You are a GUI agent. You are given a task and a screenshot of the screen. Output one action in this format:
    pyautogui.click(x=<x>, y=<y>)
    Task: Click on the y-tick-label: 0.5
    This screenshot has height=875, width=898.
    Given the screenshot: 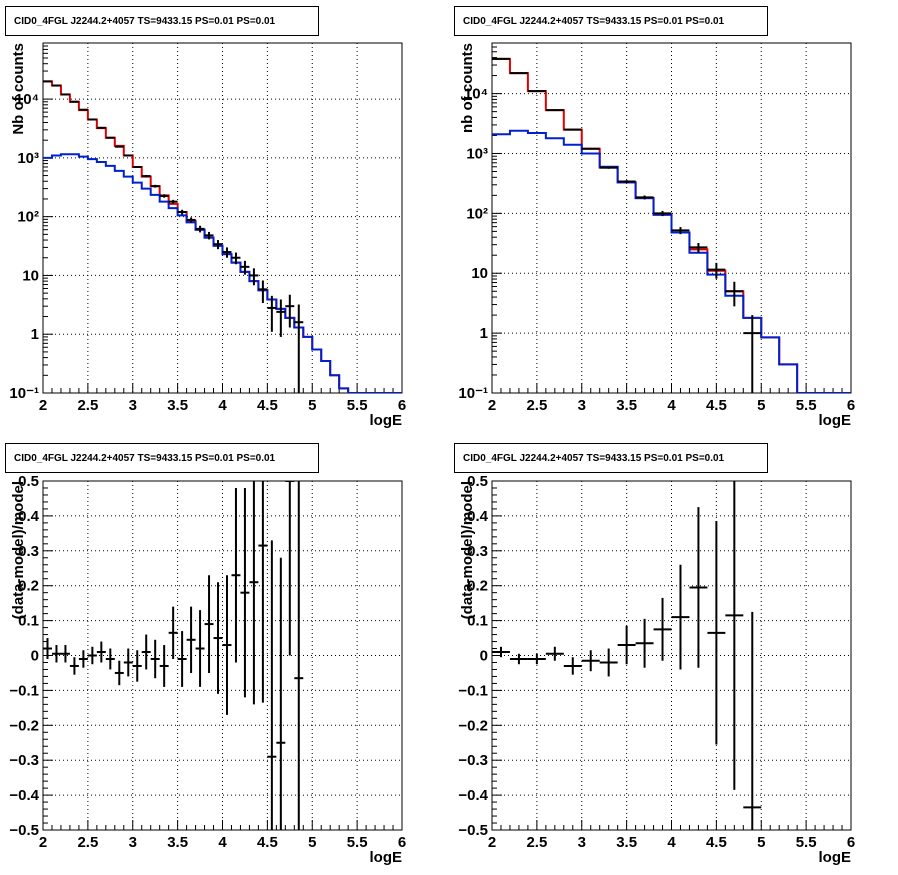 What is the action you would take?
    pyautogui.click(x=28, y=481)
    